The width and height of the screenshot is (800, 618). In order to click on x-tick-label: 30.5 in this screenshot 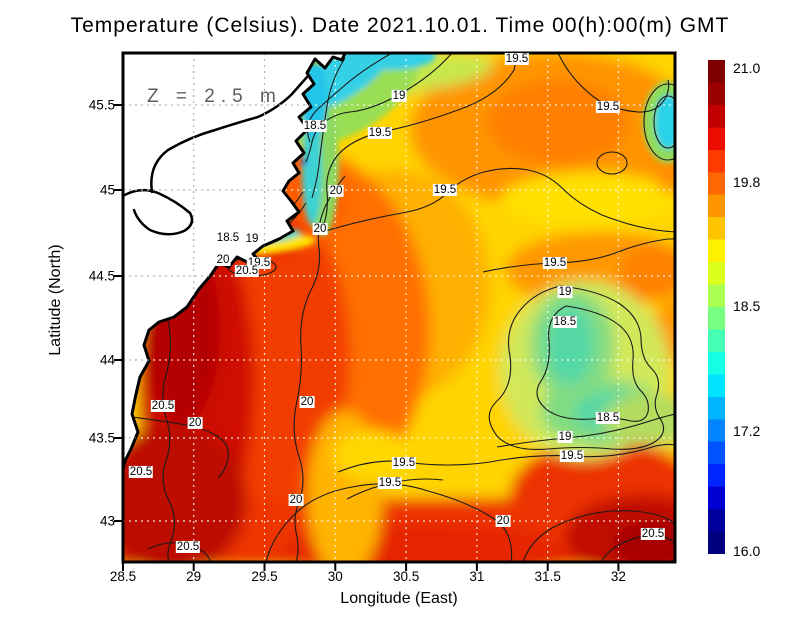, I will do `click(406, 576)`.